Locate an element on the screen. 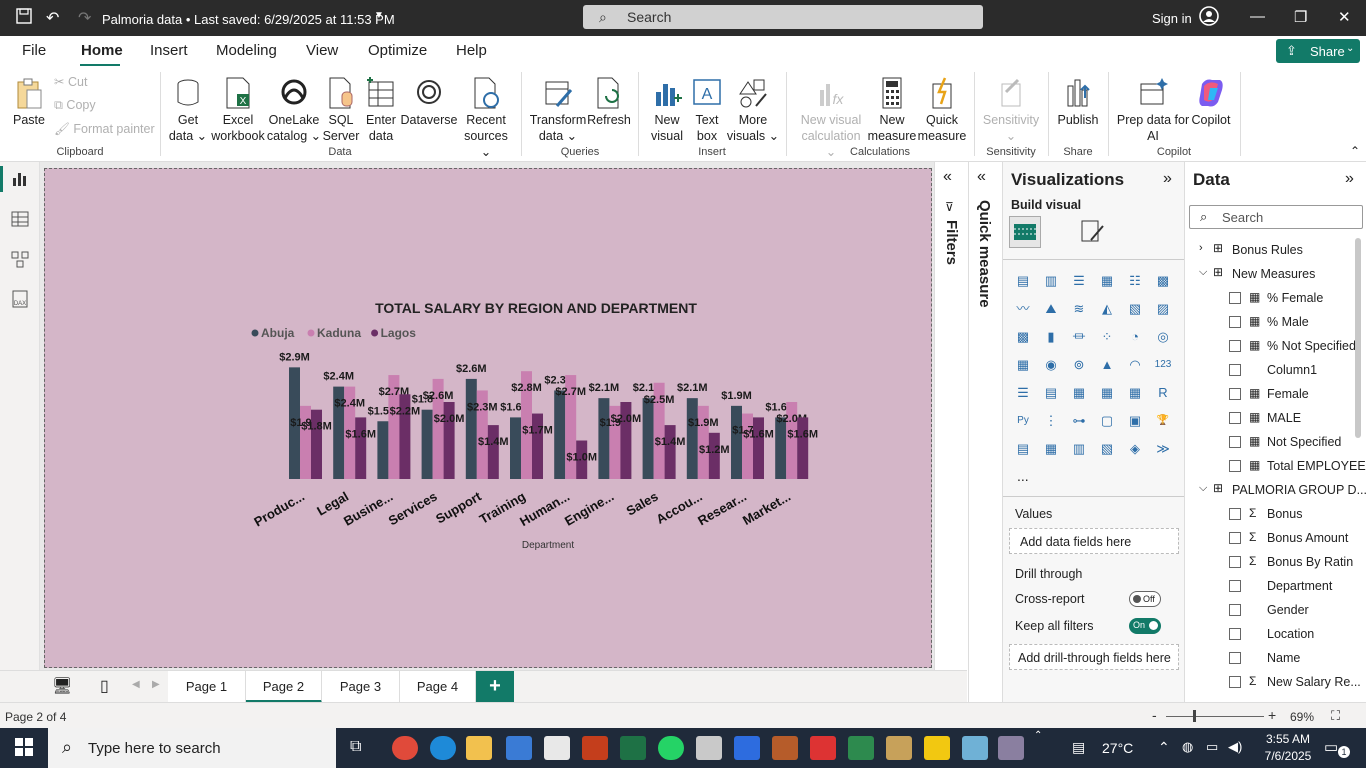  get-data-button: Get data ⌄ is located at coordinates (188, 110).